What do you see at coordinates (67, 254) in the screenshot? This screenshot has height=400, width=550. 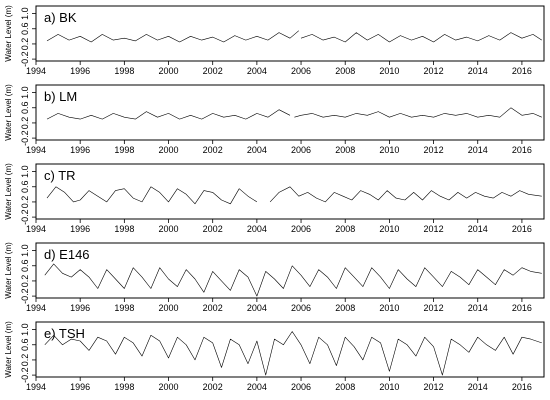 I see `panel-label: d) E146` at bounding box center [67, 254].